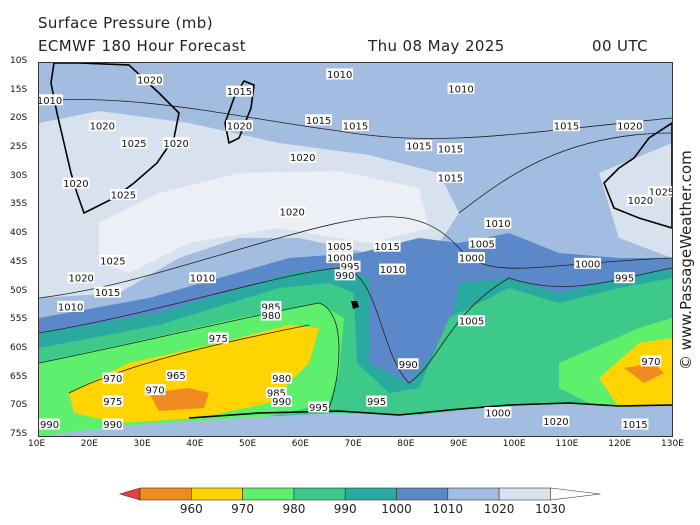 The height and width of the screenshot is (525, 700). I want to click on isobar-label-text: 1005, so click(471, 322).